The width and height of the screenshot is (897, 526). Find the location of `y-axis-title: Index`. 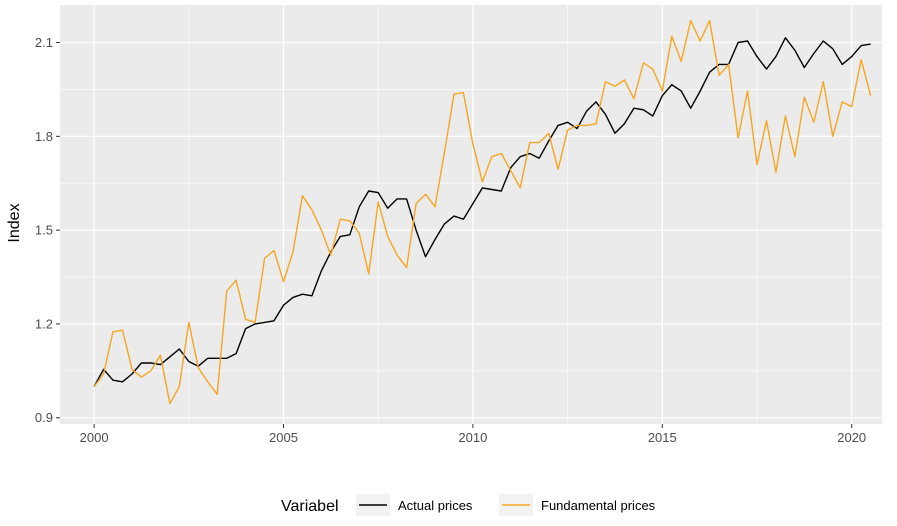

y-axis-title: Index is located at coordinates (14, 222).